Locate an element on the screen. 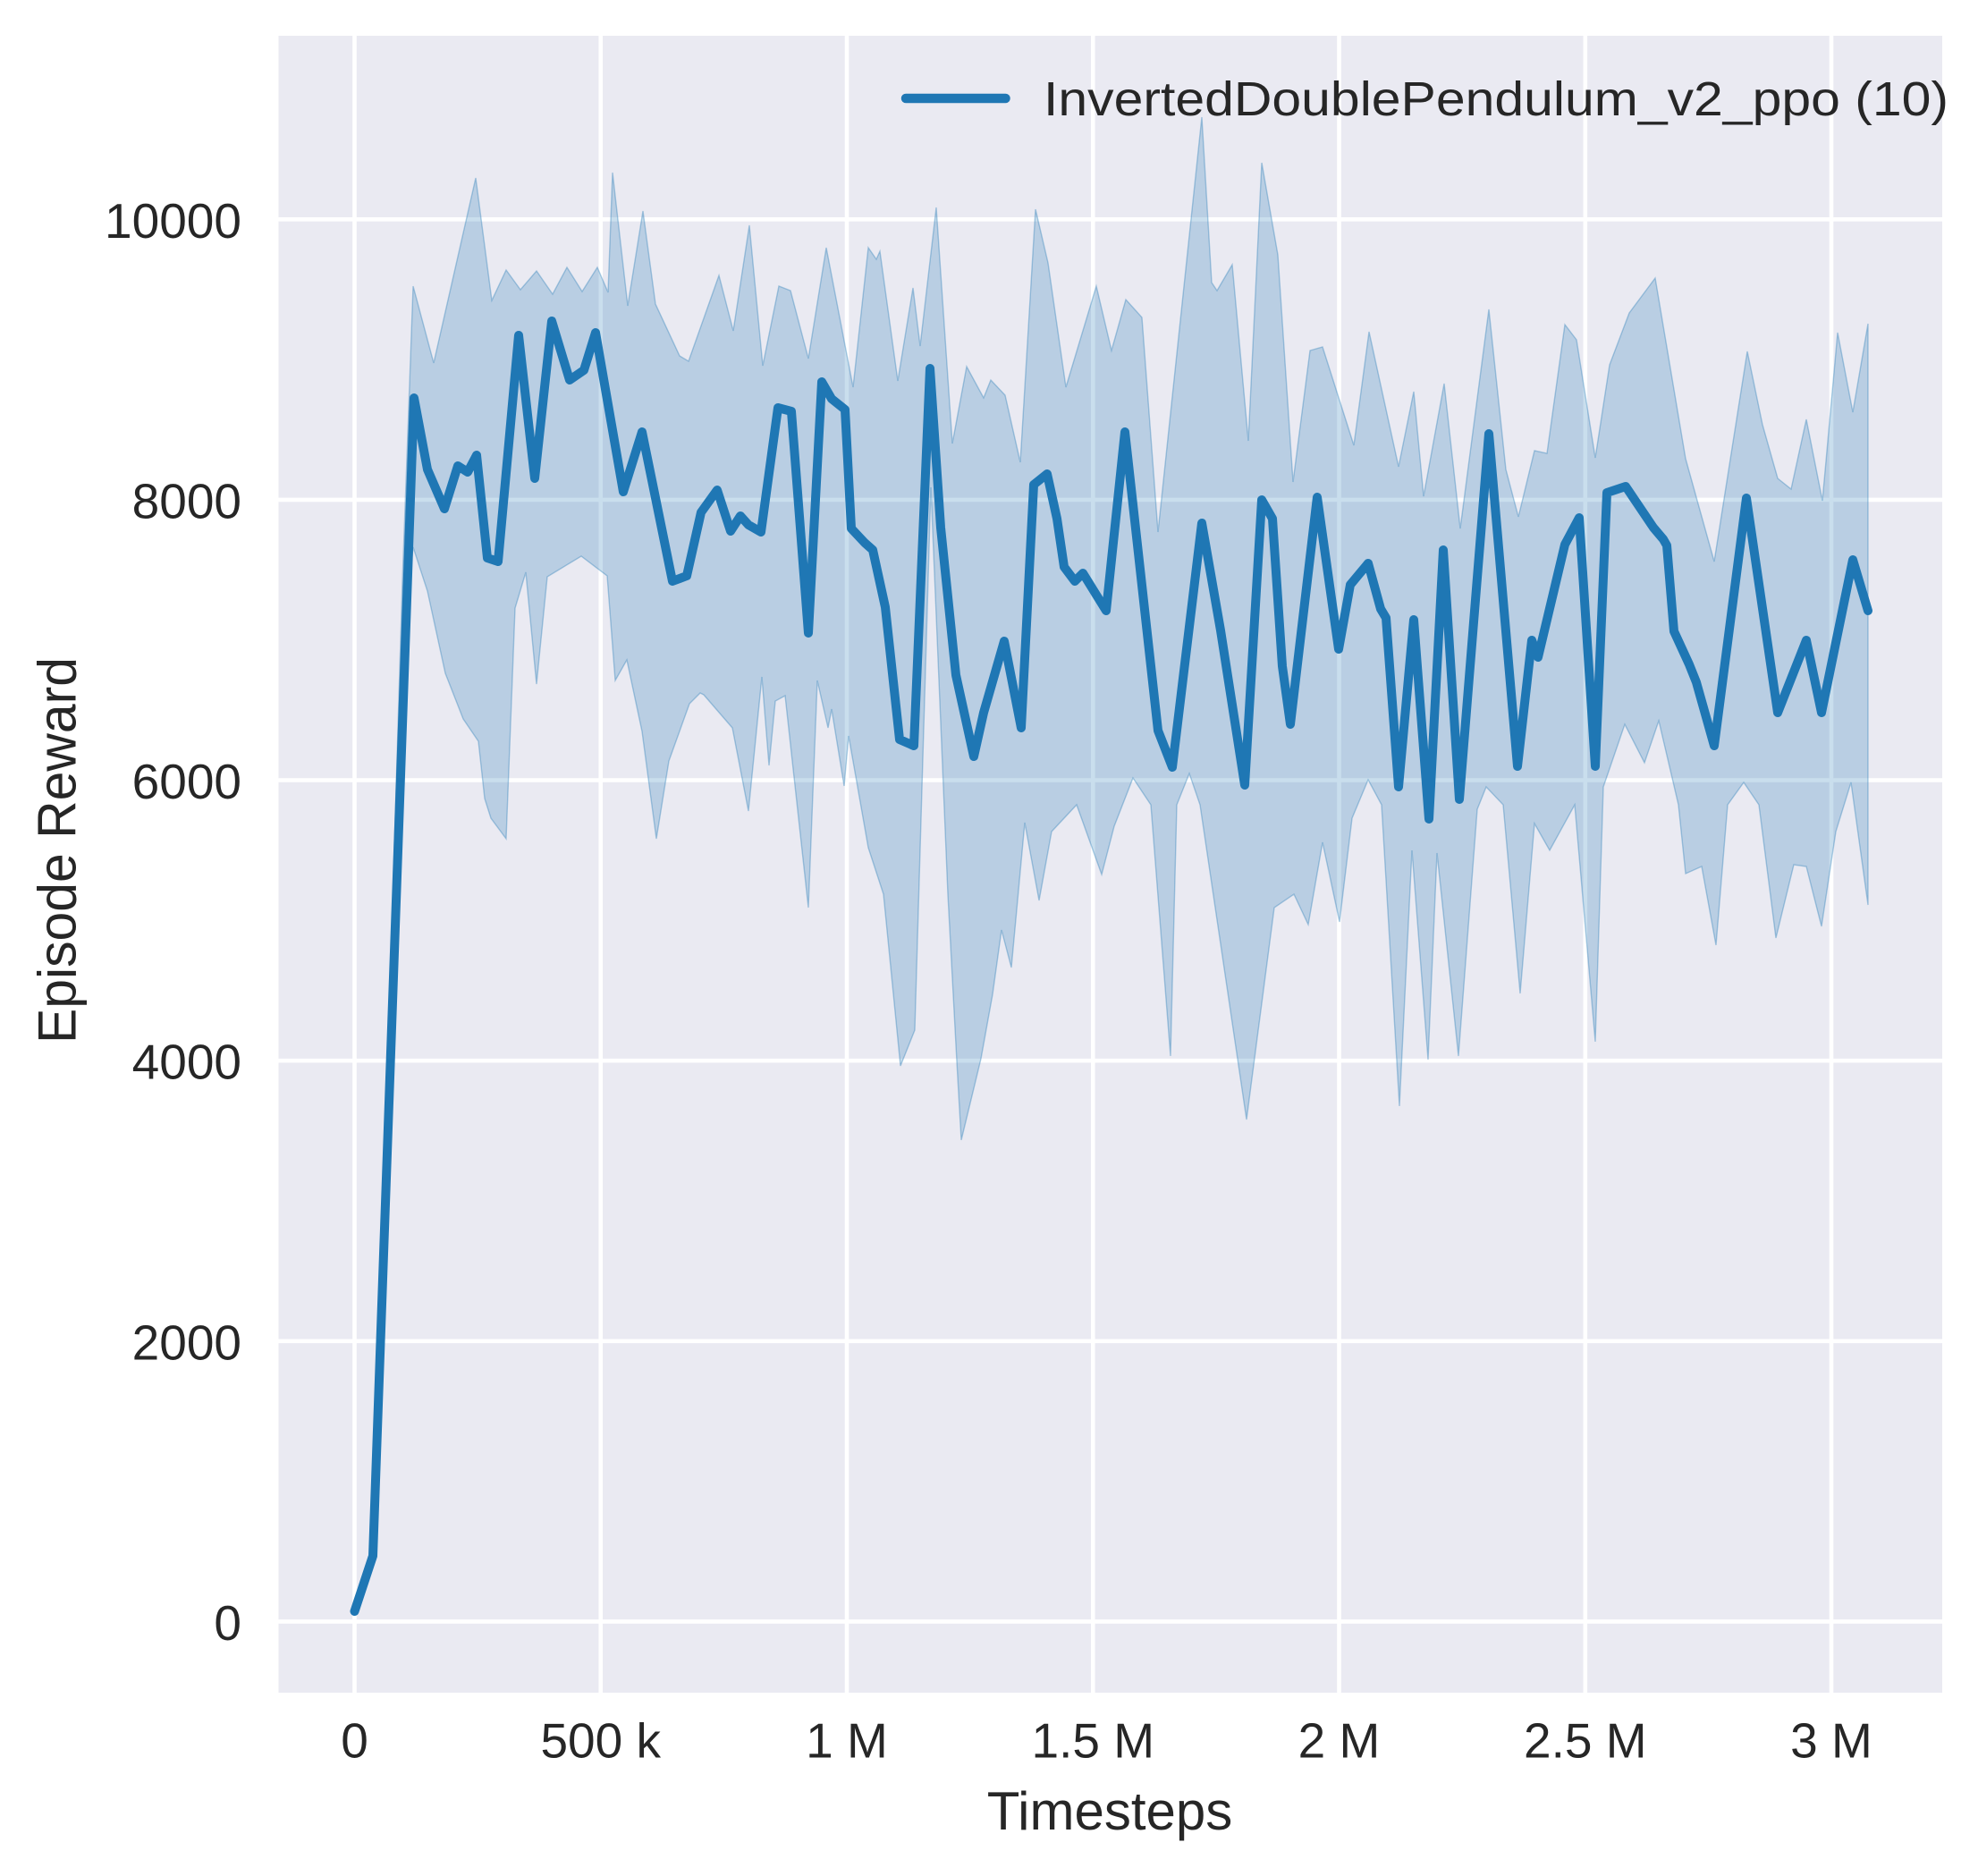 This screenshot has height=1876, width=1978. svg-text: Episode Reward is located at coordinates (58, 850).